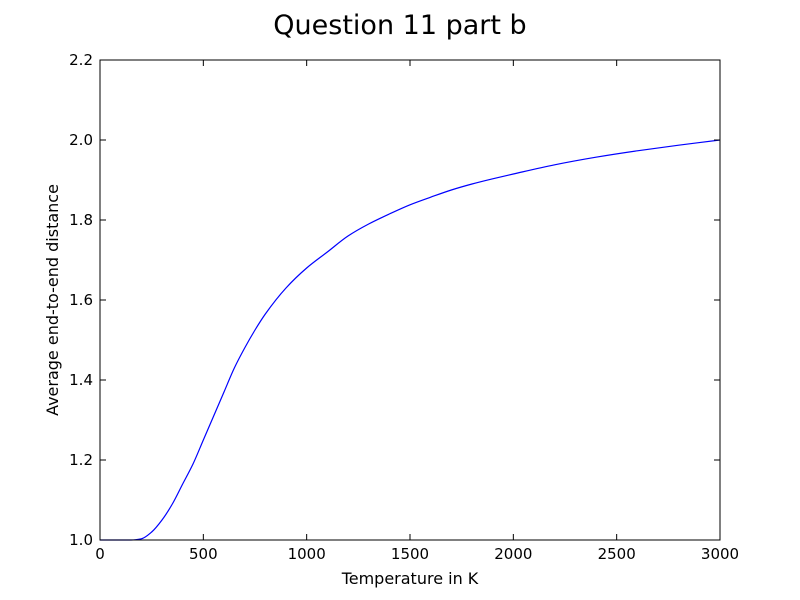  I want to click on y-axis-label: Average end-to-end distance, so click(52, 300).